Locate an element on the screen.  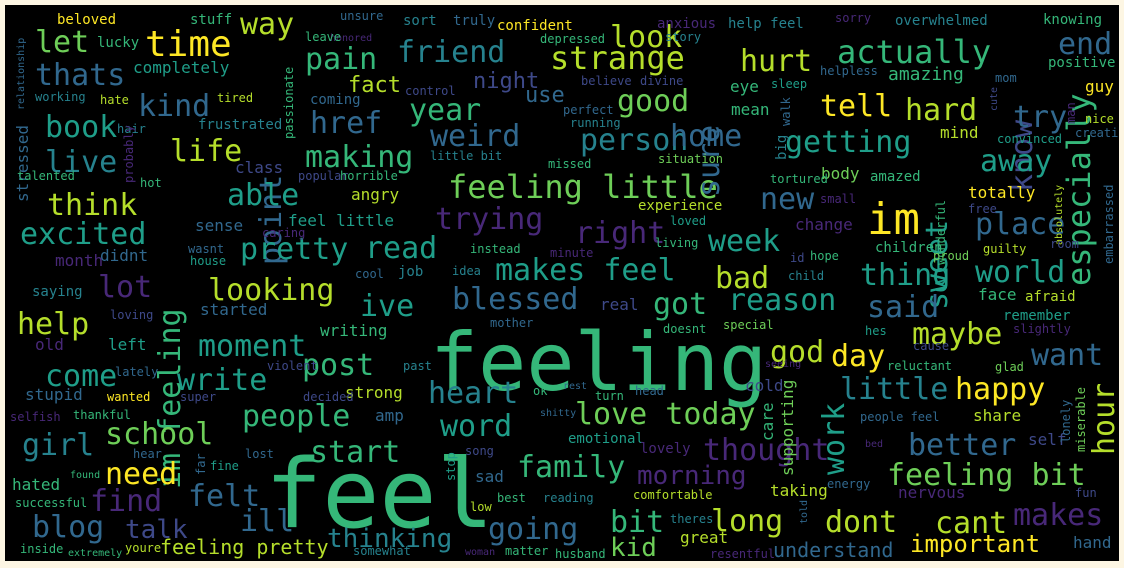
cloud-word: use is located at coordinates (545, 95).